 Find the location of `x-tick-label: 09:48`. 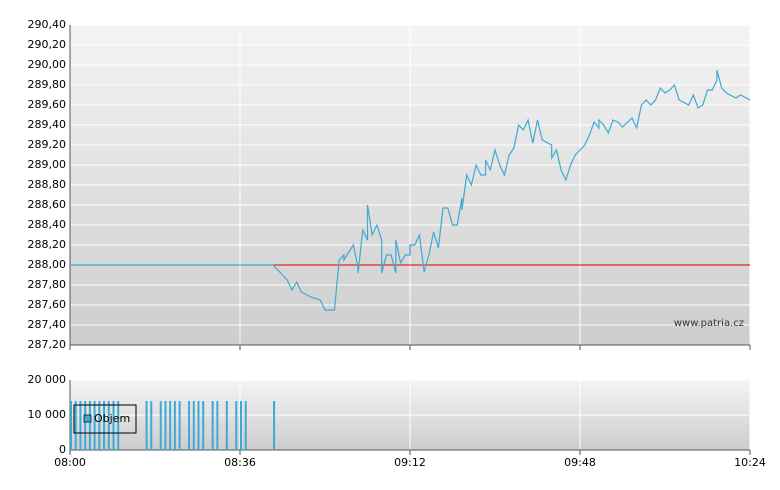

x-tick-label: 09:48 is located at coordinates (580, 462).